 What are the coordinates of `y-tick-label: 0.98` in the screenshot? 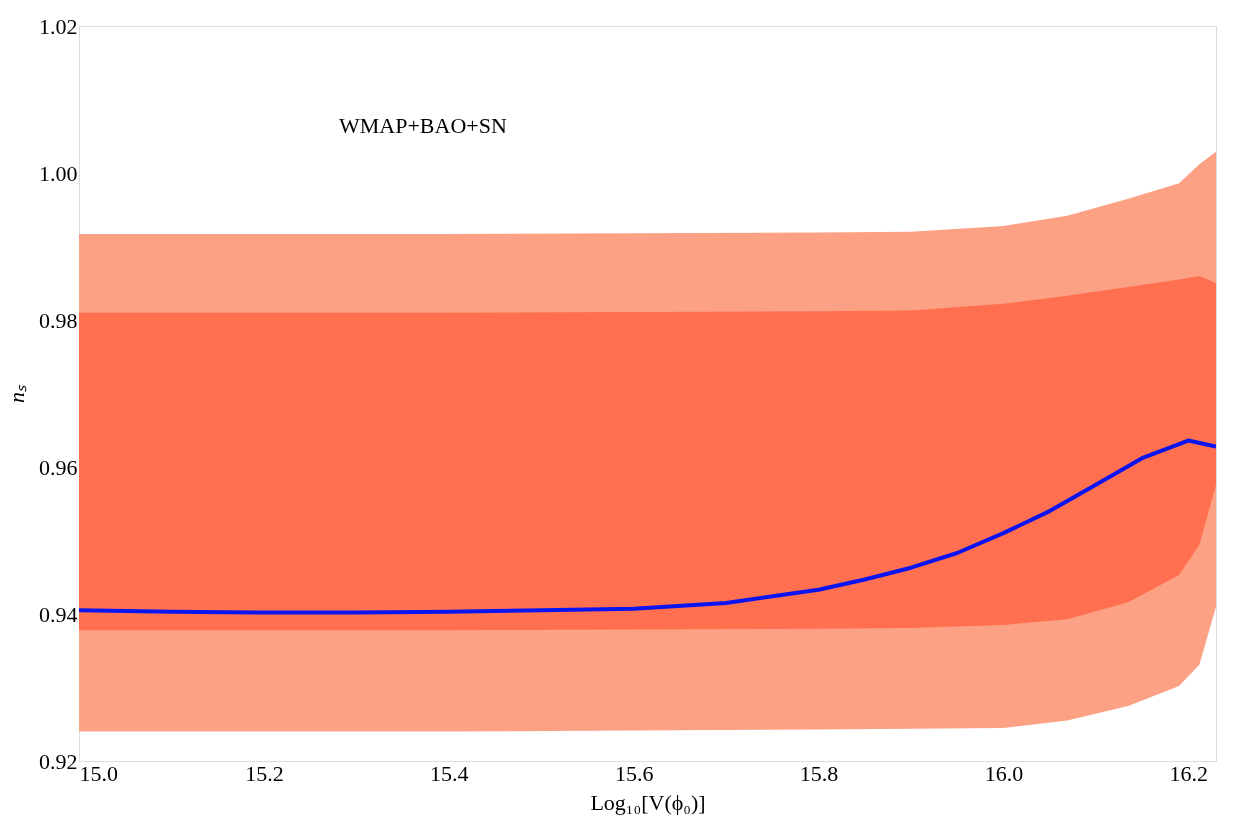 It's located at (58, 320).